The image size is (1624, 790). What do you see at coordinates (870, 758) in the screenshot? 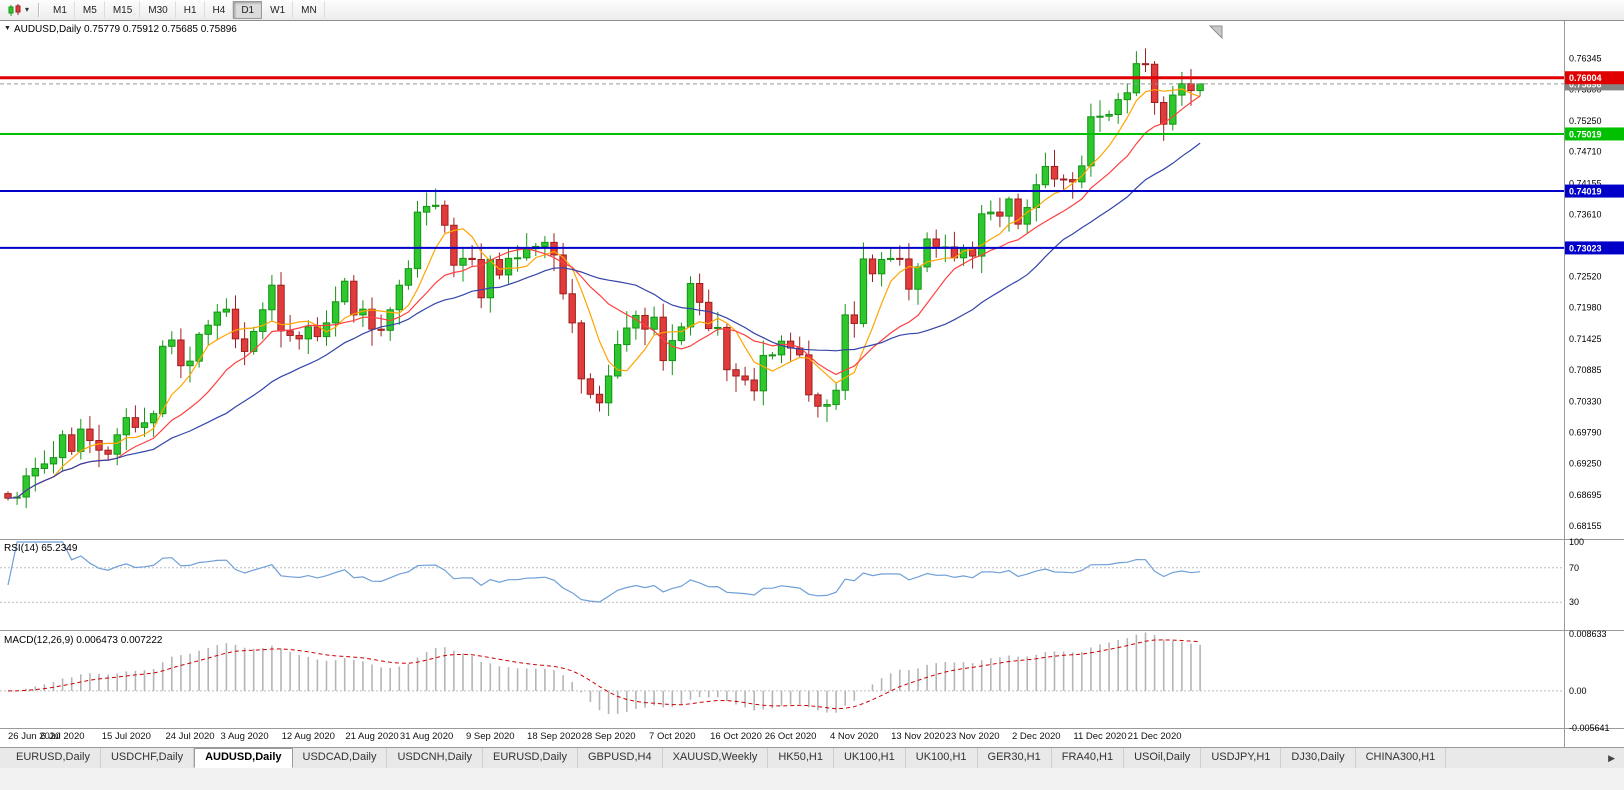
I see `chart-tab-9: UK100,H1` at bounding box center [870, 758].